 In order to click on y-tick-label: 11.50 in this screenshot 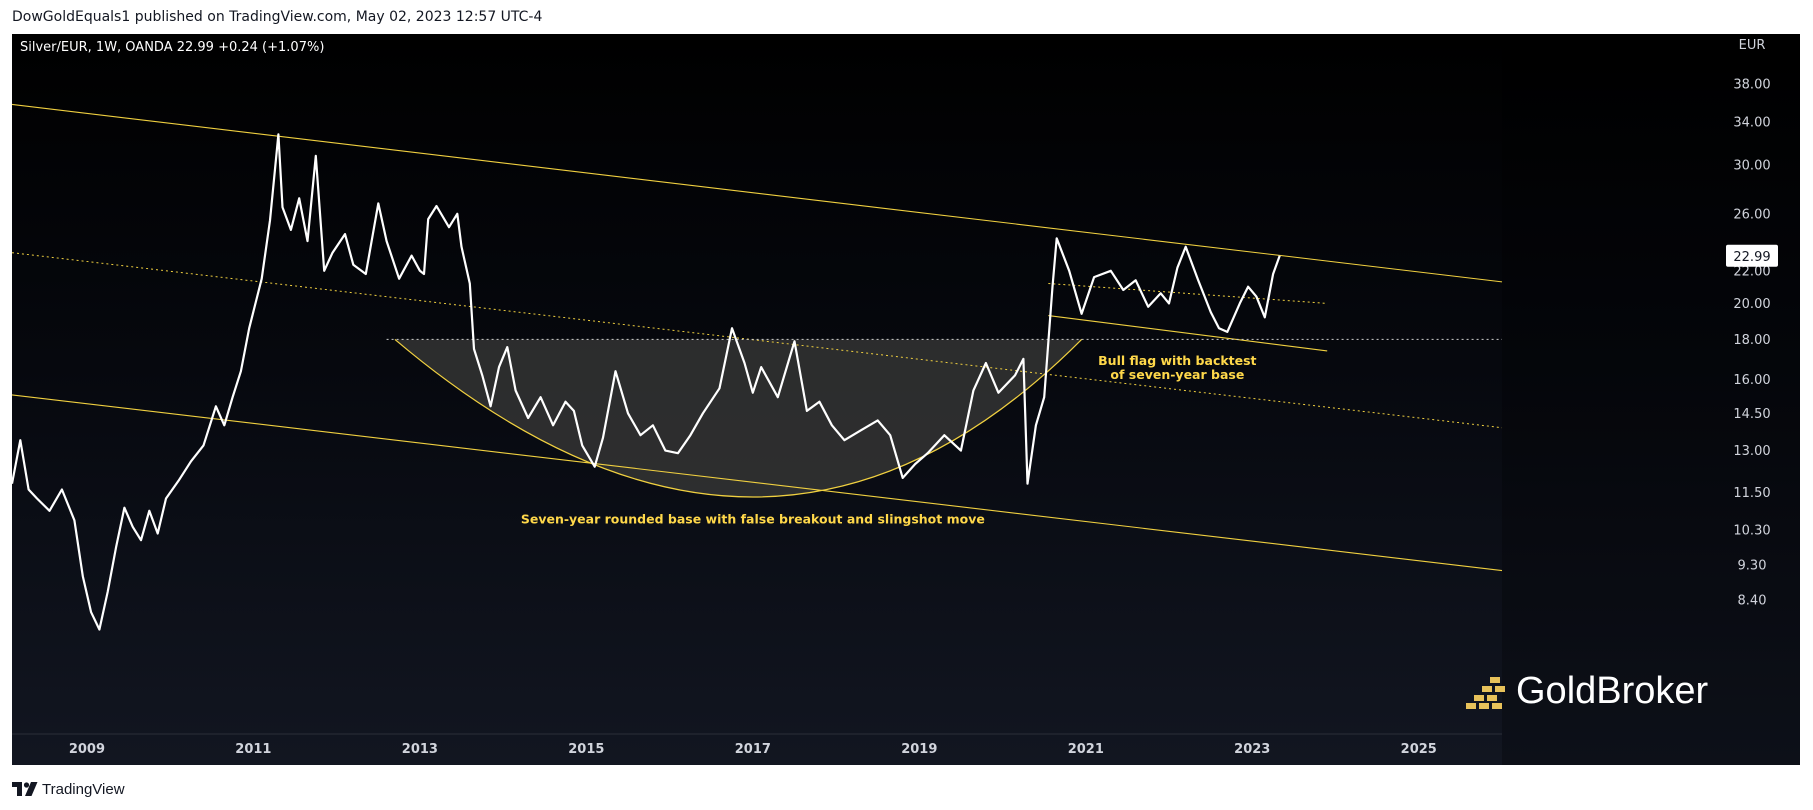, I will do `click(1751, 493)`.